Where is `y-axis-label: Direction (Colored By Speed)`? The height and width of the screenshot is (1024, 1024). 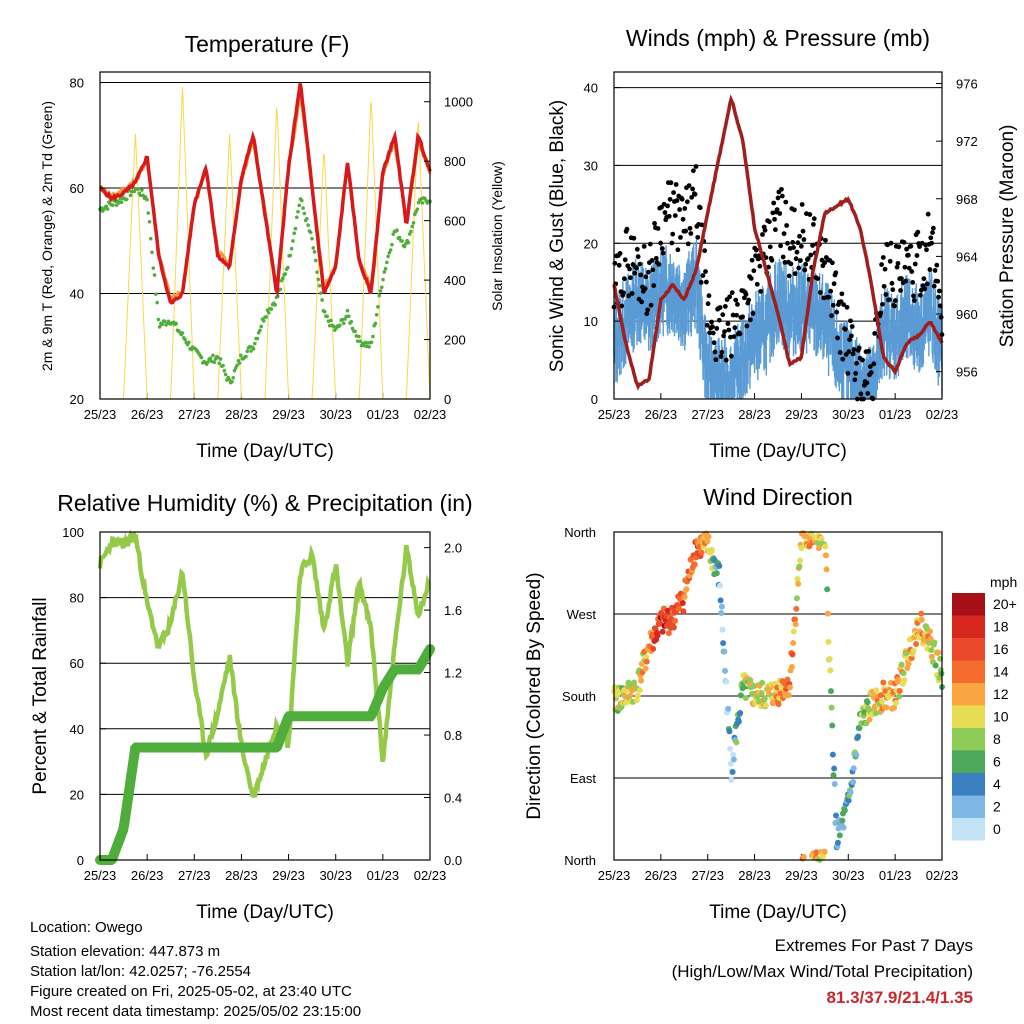 y-axis-label: Direction (Colored By Speed) is located at coordinates (534, 695).